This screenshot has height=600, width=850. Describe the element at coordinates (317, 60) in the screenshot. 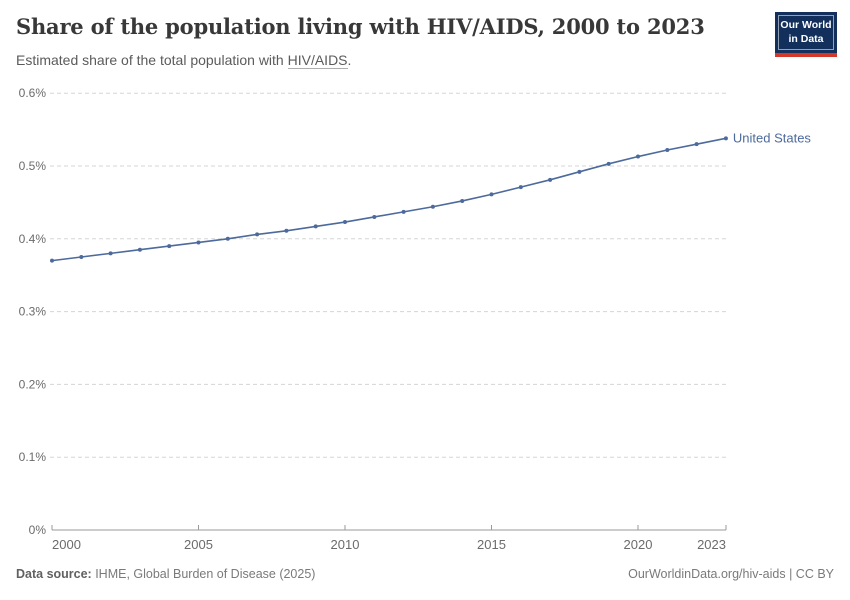

I see `hiv-aids-term-link: HIV/AIDS` at that location.